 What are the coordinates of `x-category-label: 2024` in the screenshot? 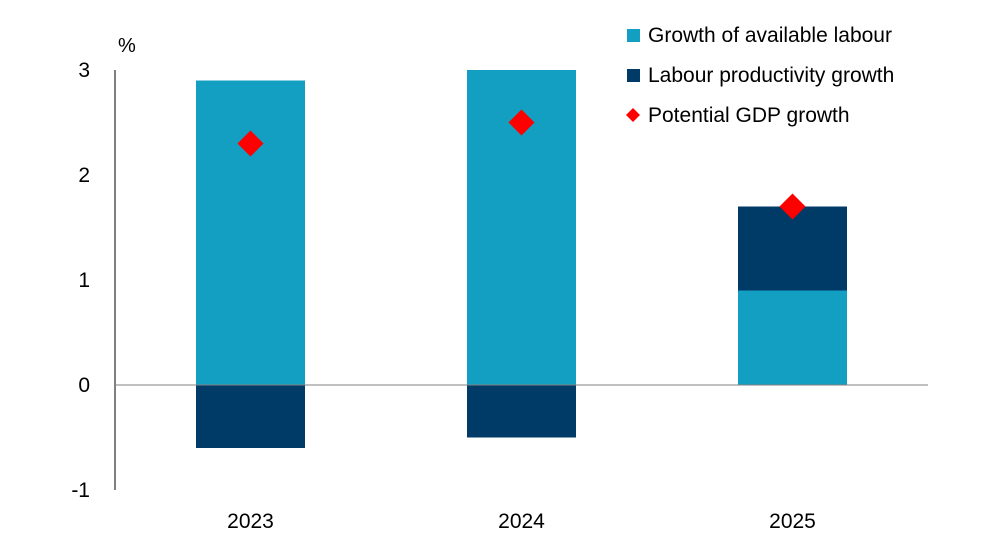 It's located at (521, 521).